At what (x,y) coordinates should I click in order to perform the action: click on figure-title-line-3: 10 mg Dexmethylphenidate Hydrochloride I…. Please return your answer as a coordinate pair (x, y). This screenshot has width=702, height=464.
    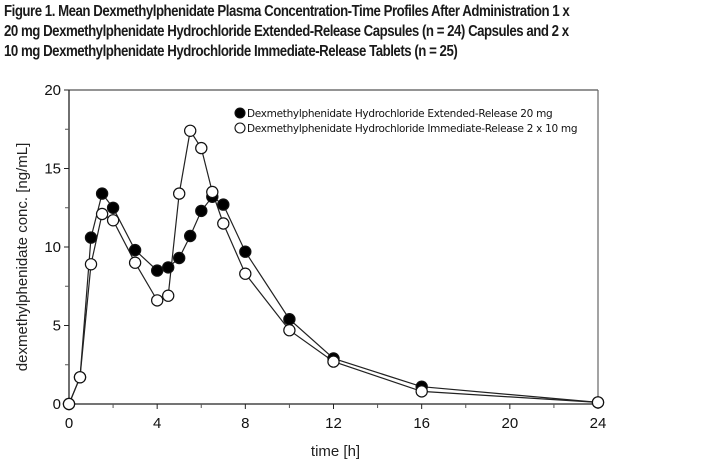
    Looking at the image, I should click on (231, 51).